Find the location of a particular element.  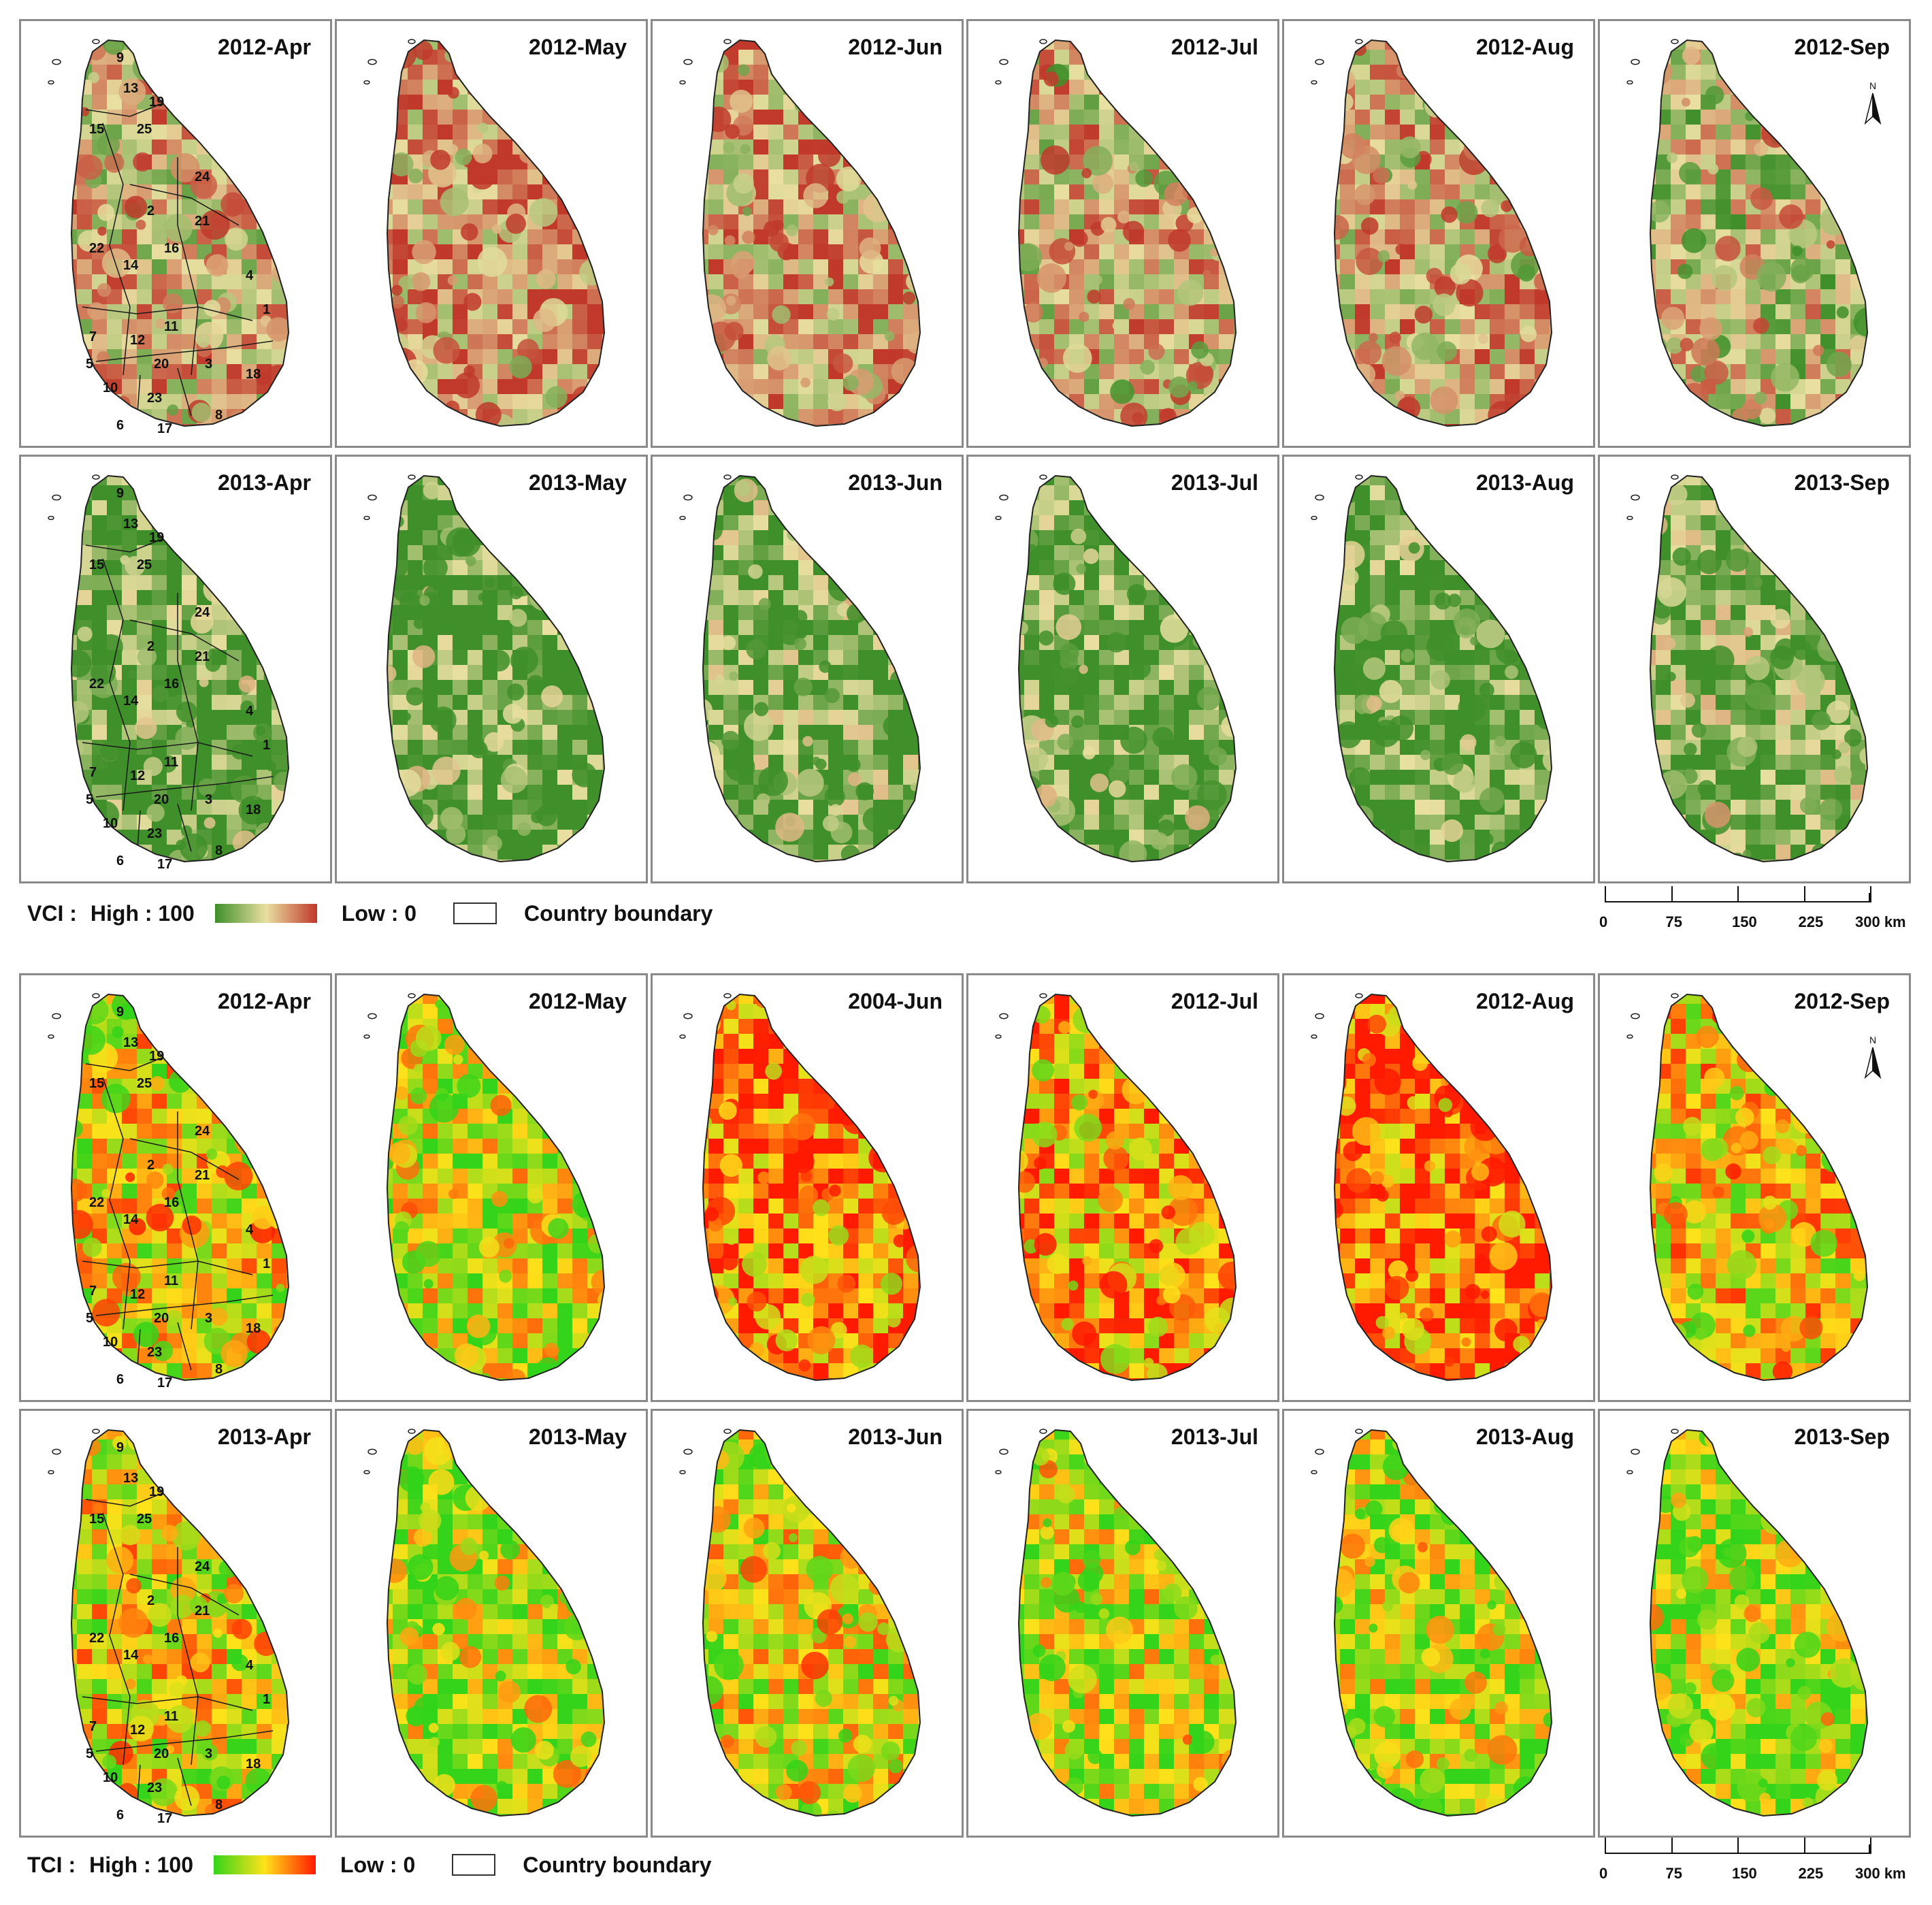

tci-panel-2004-jun: 2004-Jun is located at coordinates (807, 1187).